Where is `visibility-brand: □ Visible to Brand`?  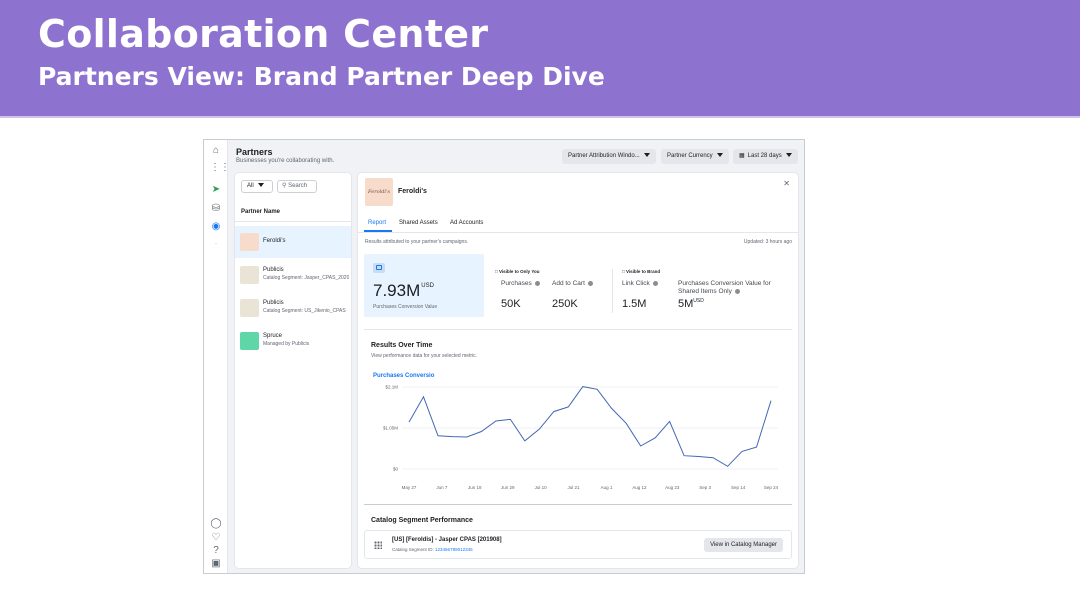 visibility-brand: □ Visible to Brand is located at coordinates (641, 271).